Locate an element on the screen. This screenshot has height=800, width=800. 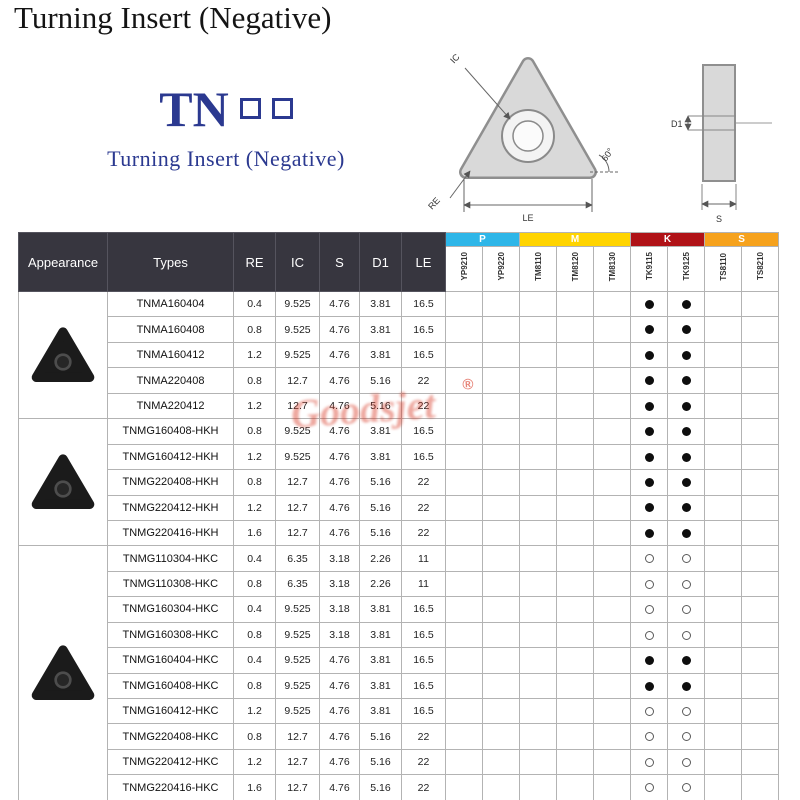
dim-le-label: LE is located at coordinates (527, 218).